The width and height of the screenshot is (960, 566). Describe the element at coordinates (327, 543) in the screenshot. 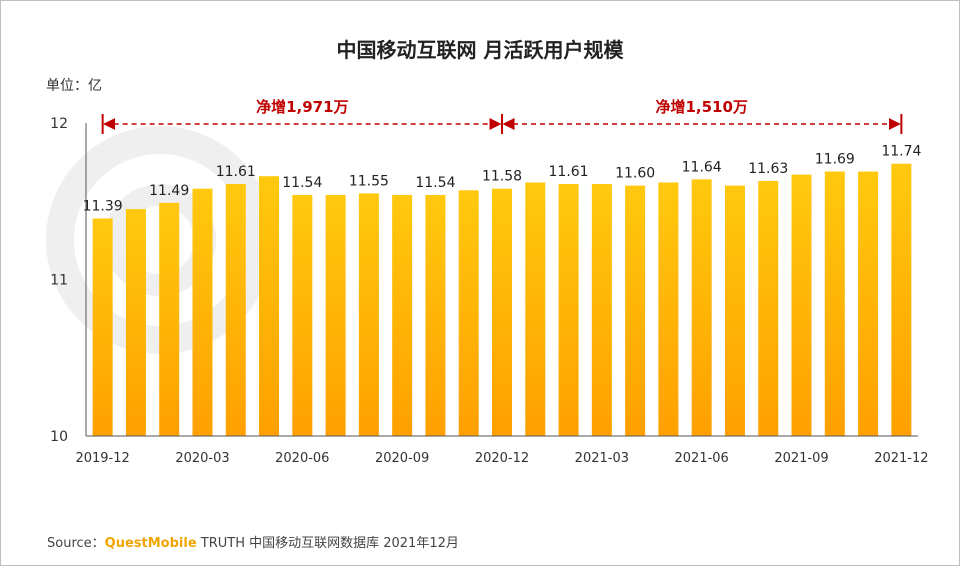

I see `source-text: TRUTH 中国移动互联网数据库 2021年12月` at that location.